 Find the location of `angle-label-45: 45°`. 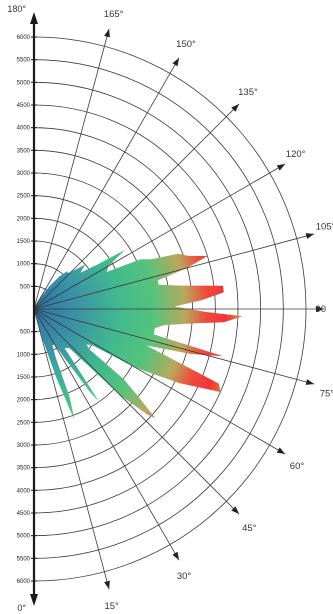

angle-label-45: 45° is located at coordinates (249, 528).